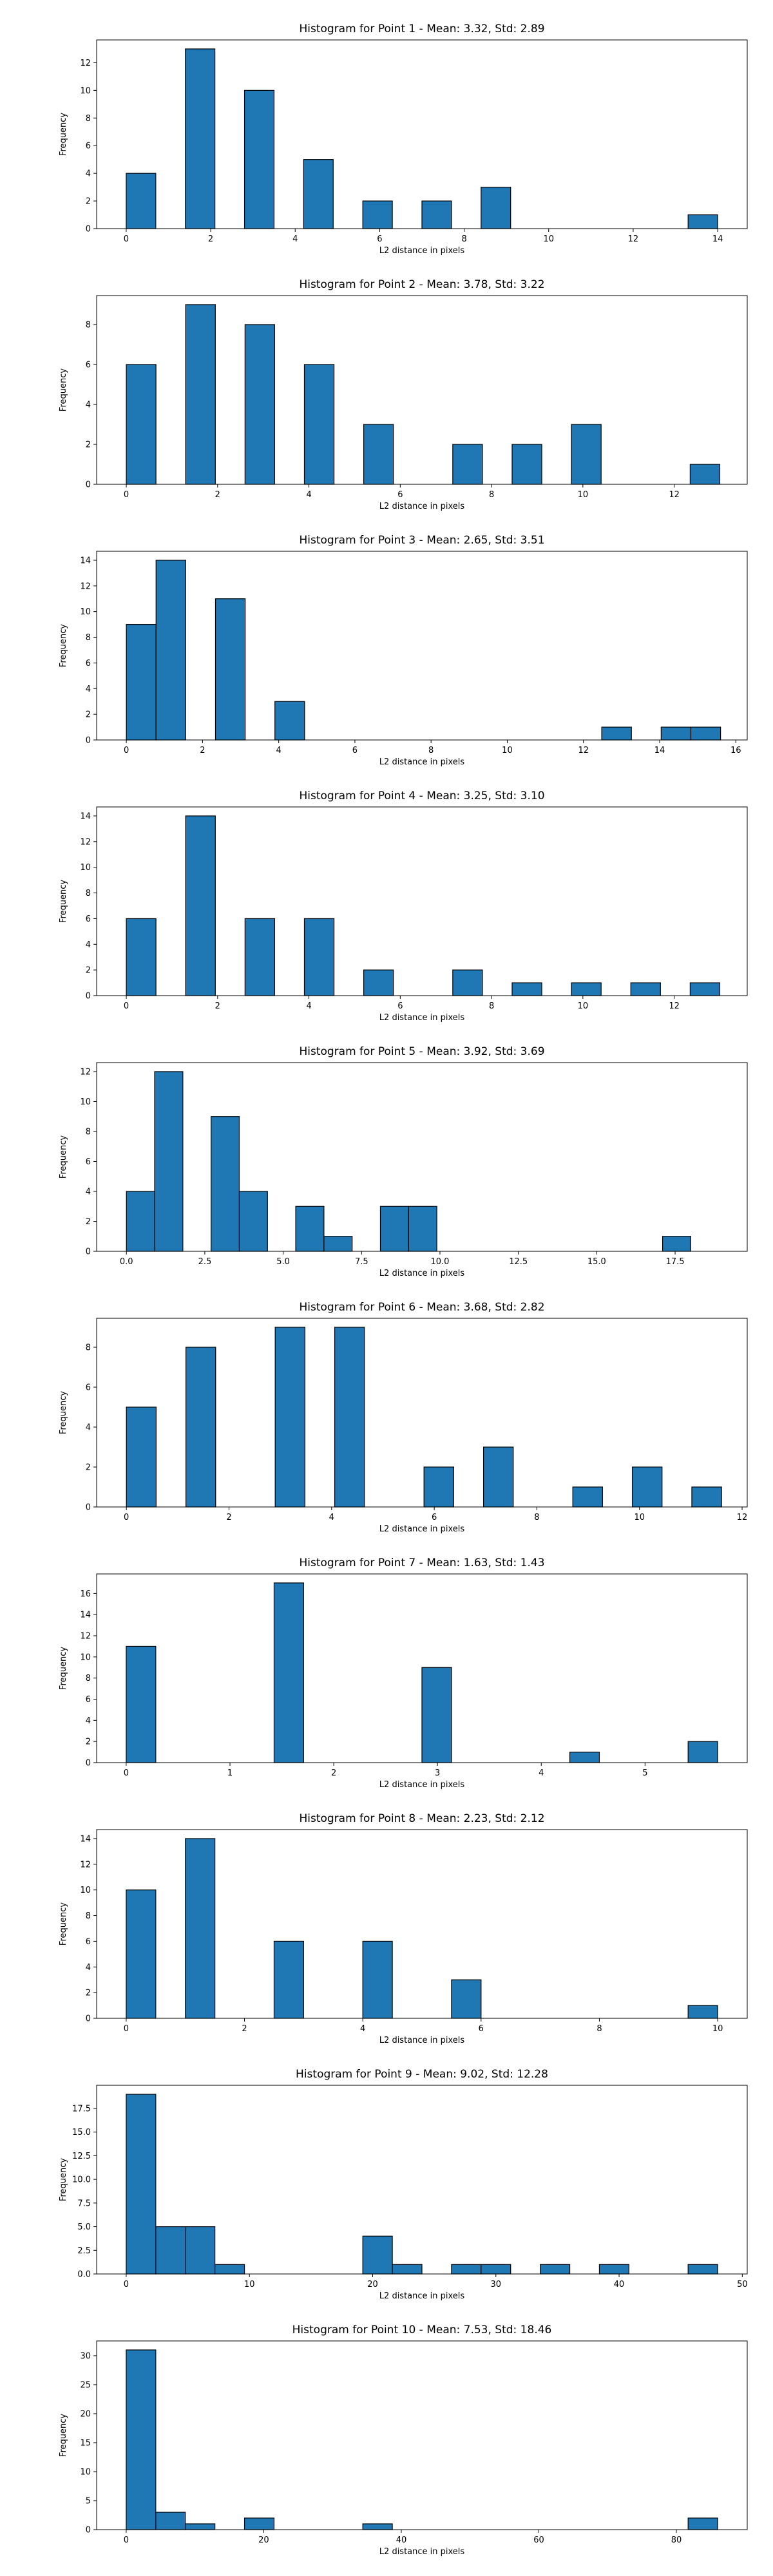  I want to click on y-tick-label: 2.5, so click(84, 2251).